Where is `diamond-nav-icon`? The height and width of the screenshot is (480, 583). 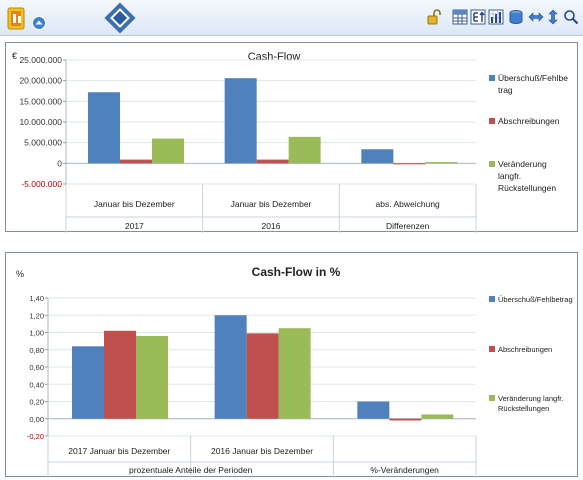 diamond-nav-icon is located at coordinates (120, 18).